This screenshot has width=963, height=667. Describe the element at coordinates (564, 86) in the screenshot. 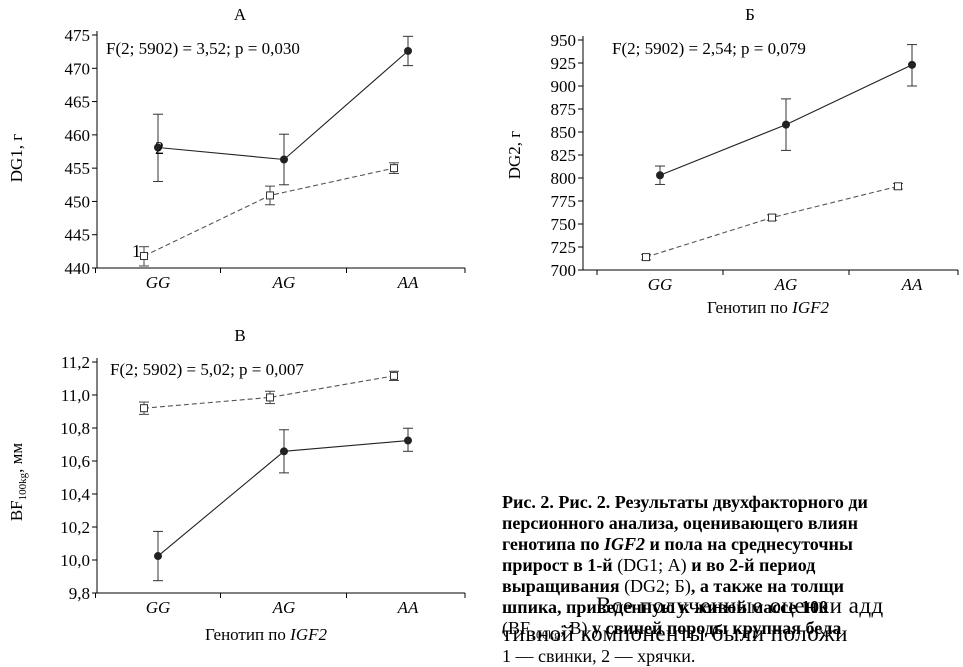

I see `panel-b-ytick-label: 900` at that location.